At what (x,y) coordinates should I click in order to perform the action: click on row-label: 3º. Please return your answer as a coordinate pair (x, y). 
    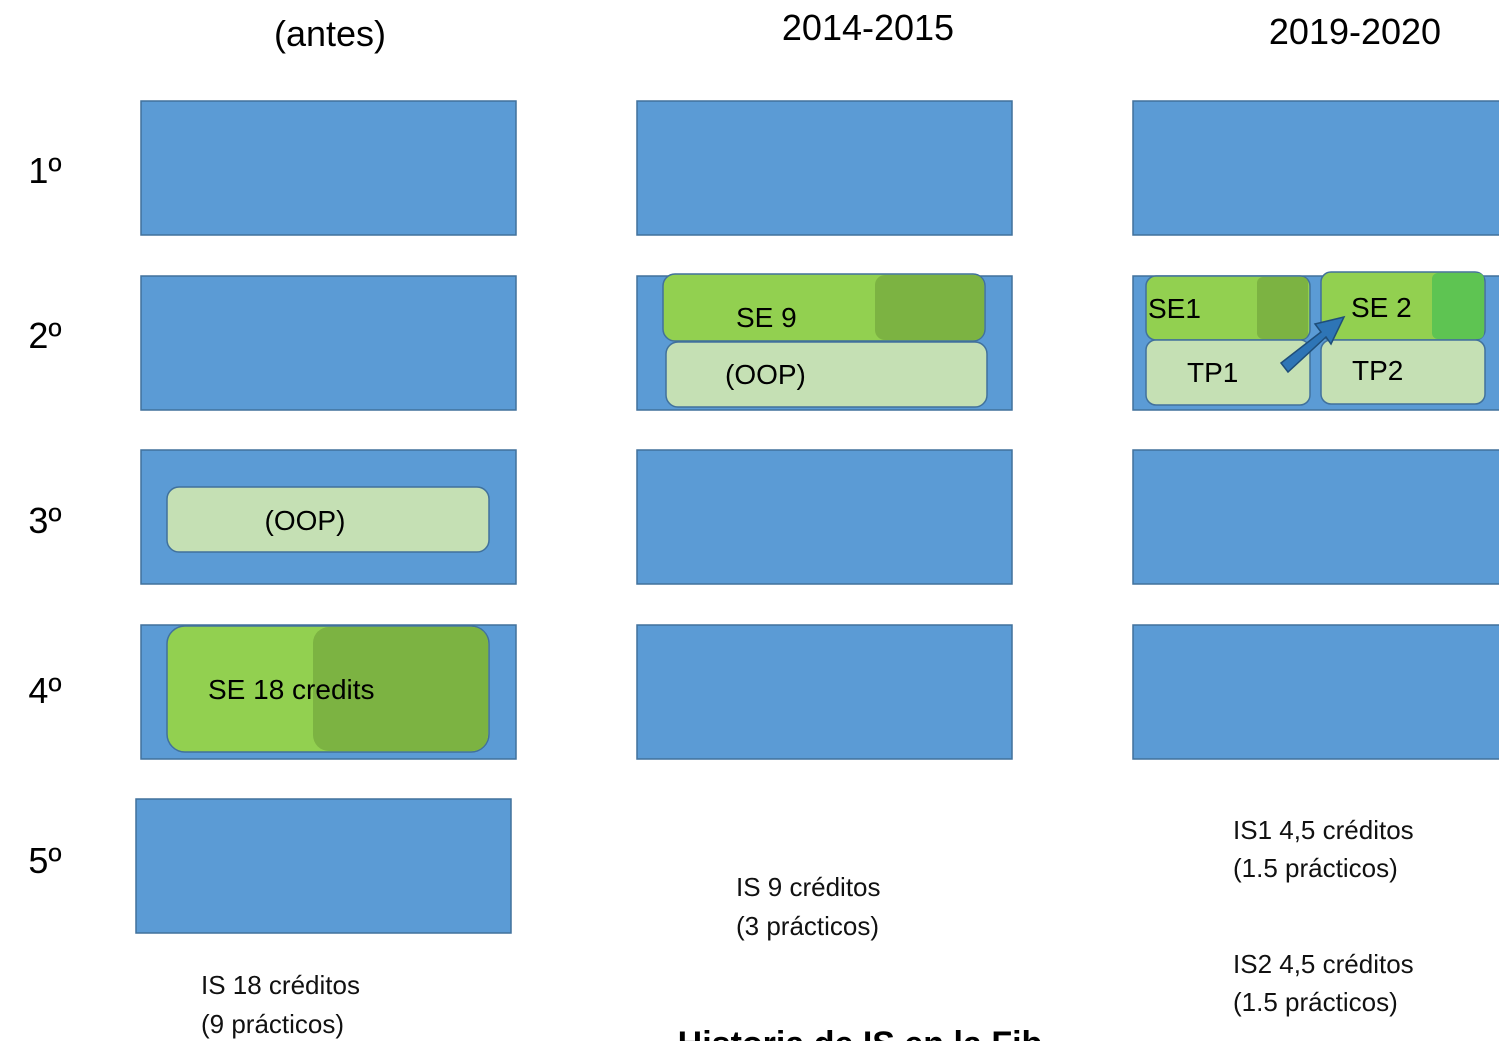
    Looking at the image, I should click on (44, 520).